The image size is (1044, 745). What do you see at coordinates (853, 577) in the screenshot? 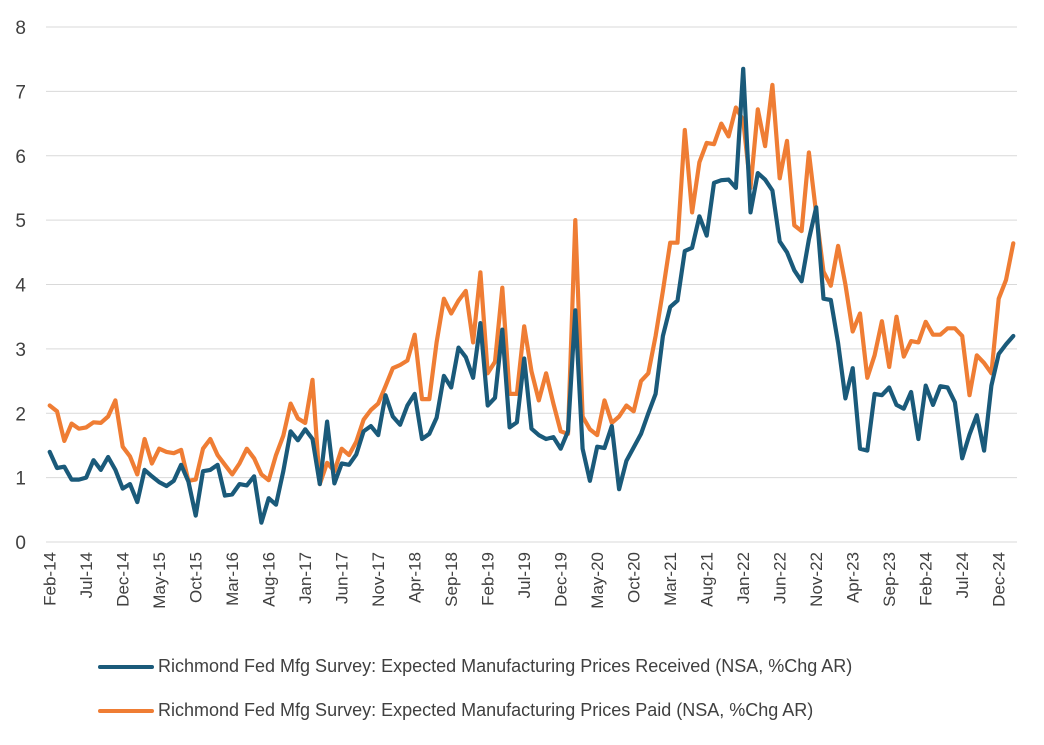
I see `x-tick-label: Apr-23` at bounding box center [853, 577].